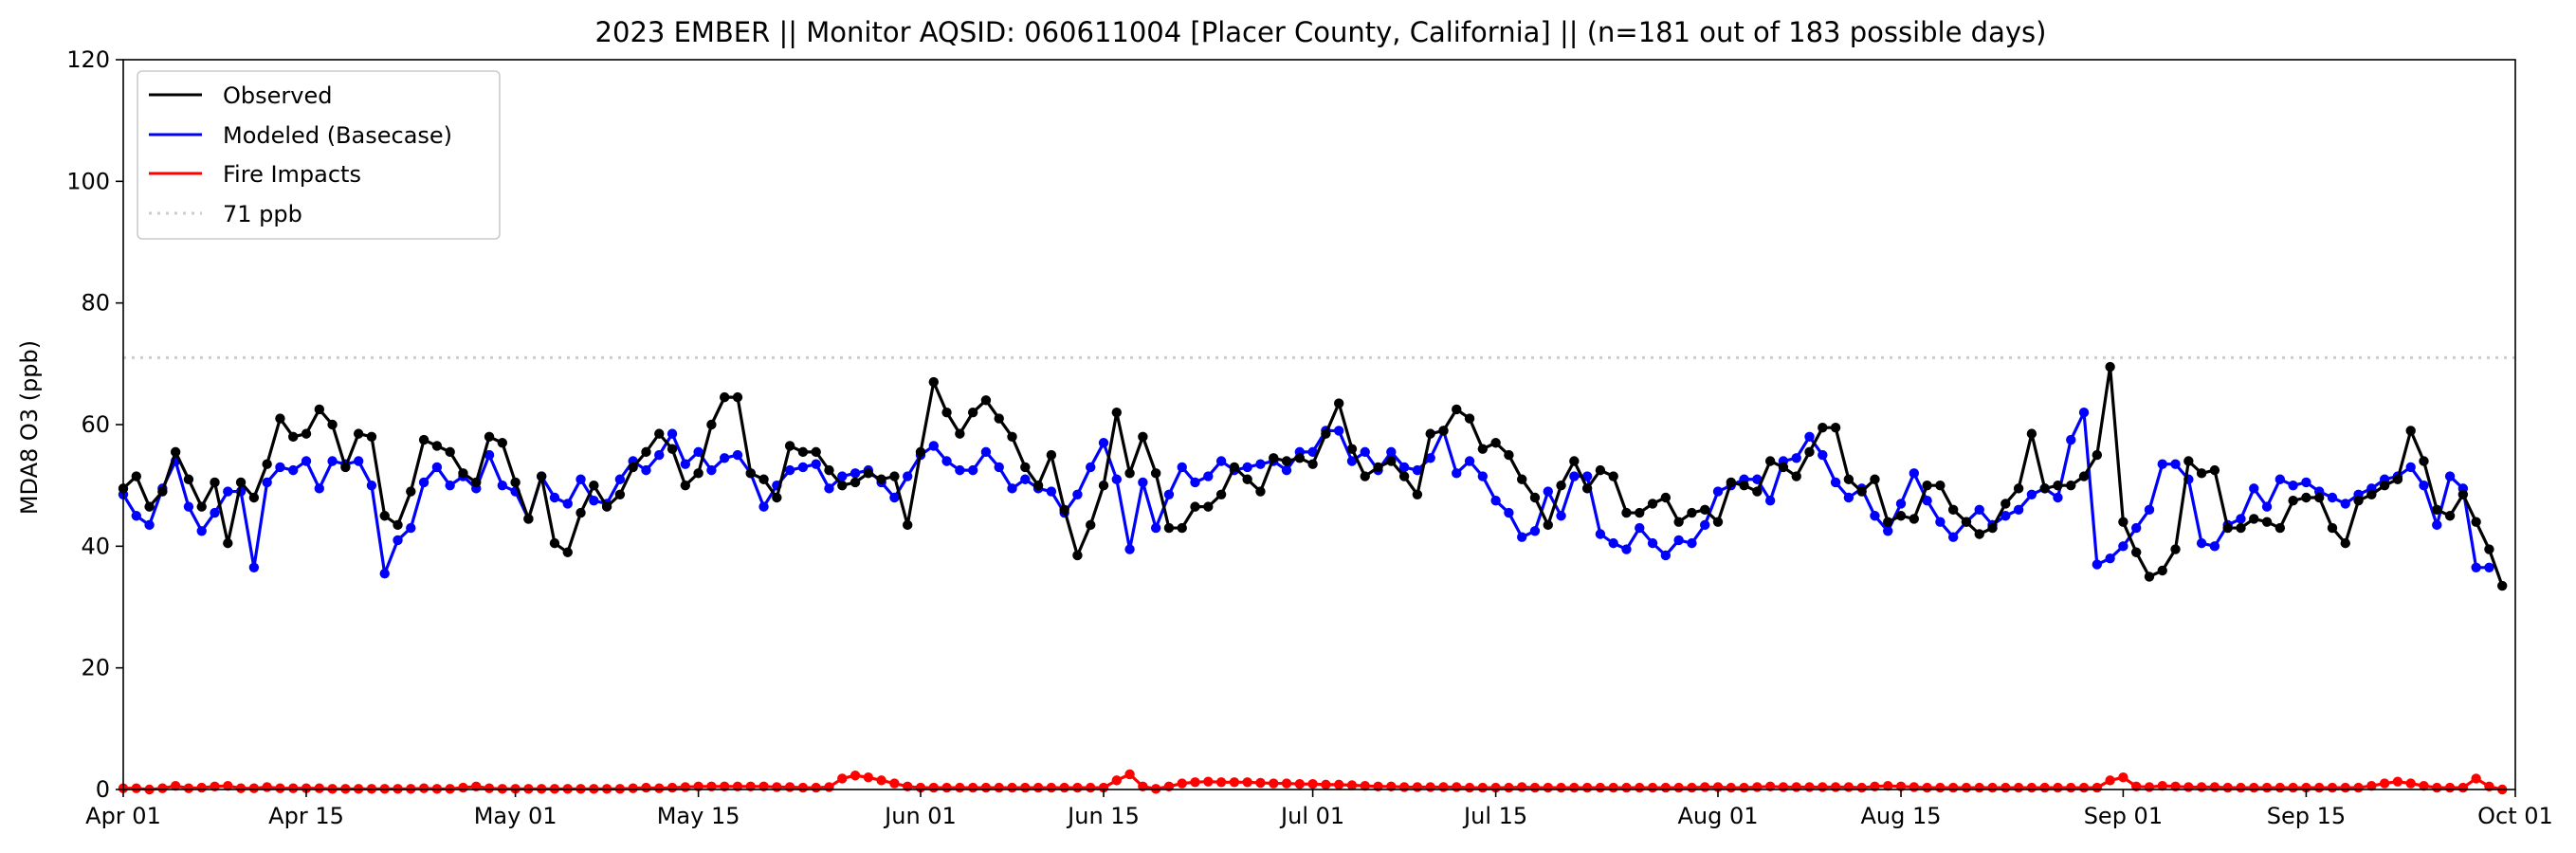 This screenshot has width=2576, height=853. I want to click on y-tick-label: 100, so click(88, 181).